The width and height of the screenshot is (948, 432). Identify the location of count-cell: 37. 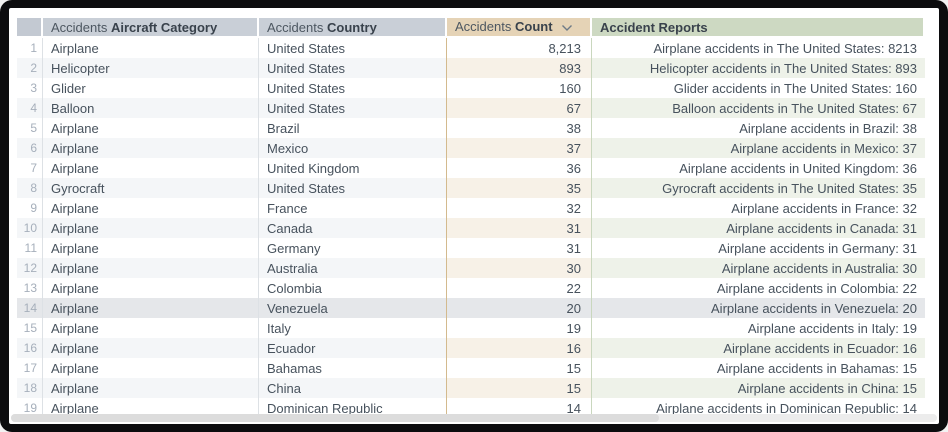
(519, 148).